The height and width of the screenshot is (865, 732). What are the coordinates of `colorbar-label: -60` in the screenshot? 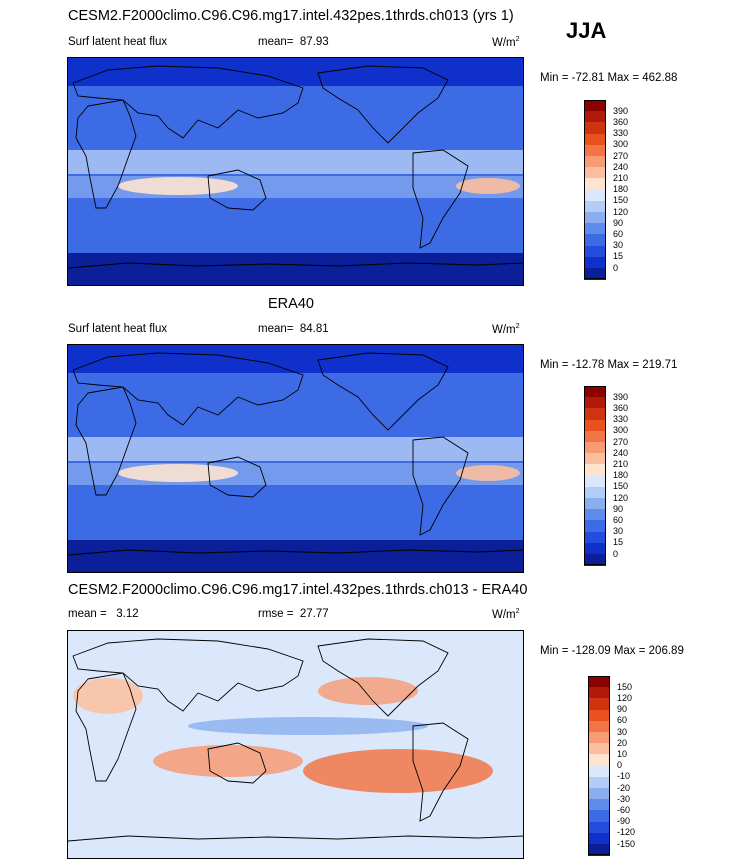 It's located at (624, 809).